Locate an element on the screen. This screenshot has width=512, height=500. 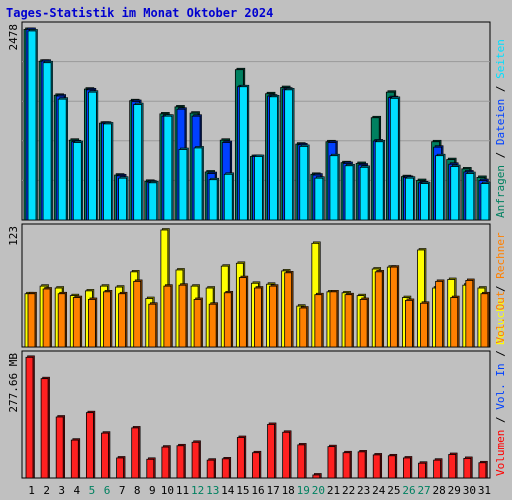
x-tick-label: 6 is located at coordinates (107, 490).